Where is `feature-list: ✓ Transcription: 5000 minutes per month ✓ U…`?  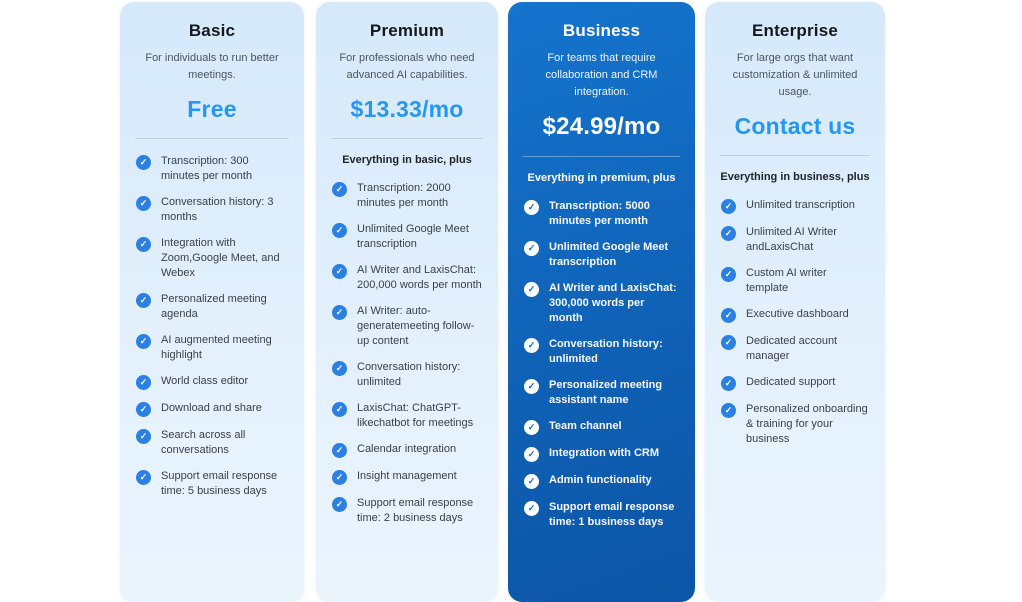
feature-list: ✓ Transcription: 5000 minutes per month ✓ U… is located at coordinates (601, 364).